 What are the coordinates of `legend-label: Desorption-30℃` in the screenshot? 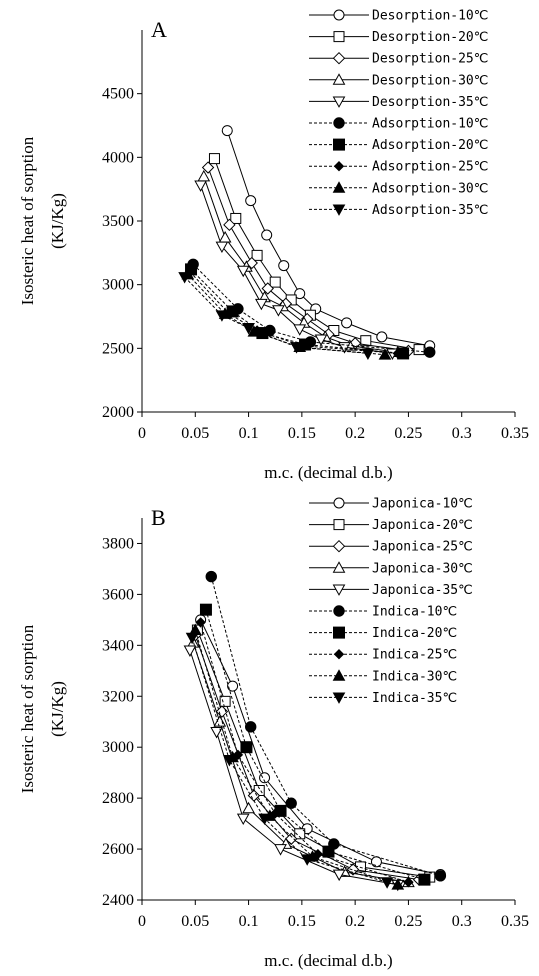 It's located at (430, 80).